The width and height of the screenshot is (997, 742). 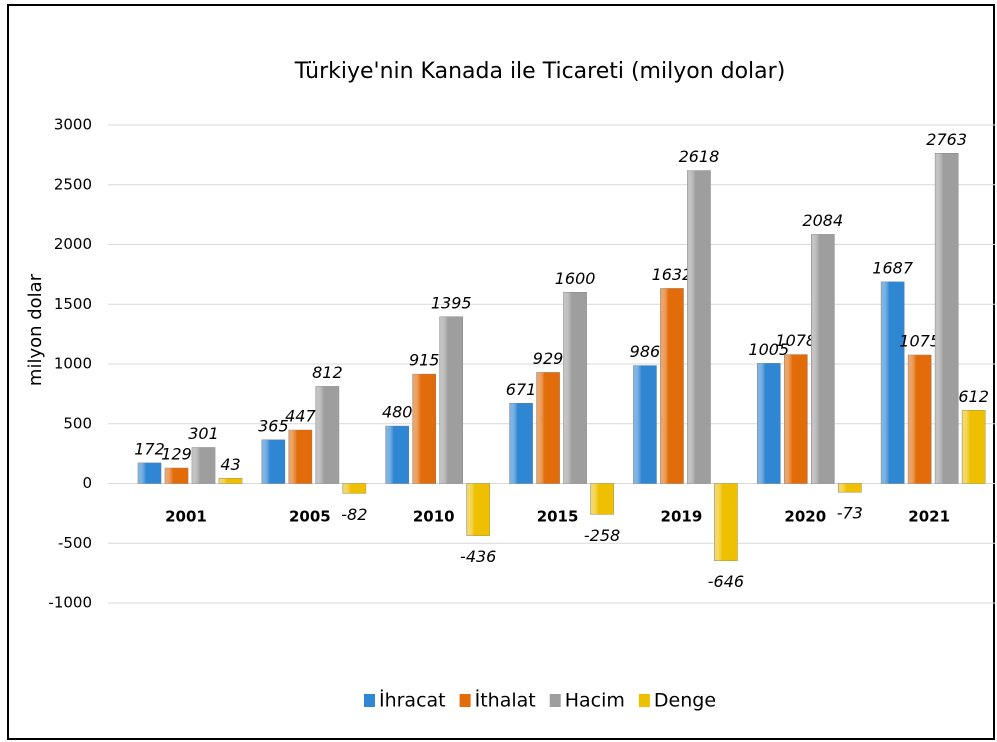 I want to click on x-tick-label: 2005, so click(x=310, y=517).